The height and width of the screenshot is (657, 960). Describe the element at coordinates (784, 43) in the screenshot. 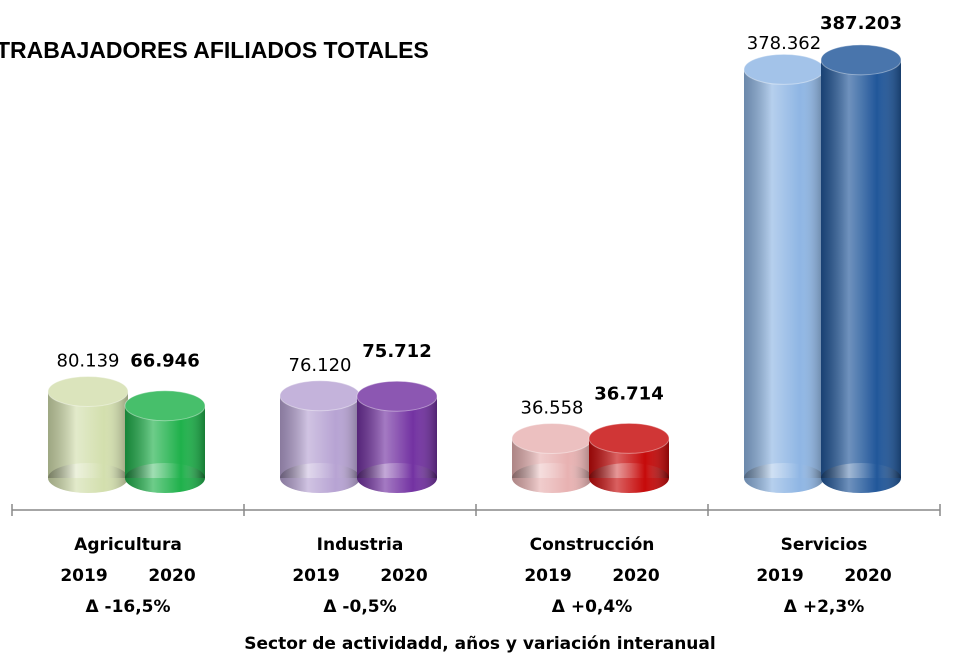

I see `value-label: 378.362` at that location.